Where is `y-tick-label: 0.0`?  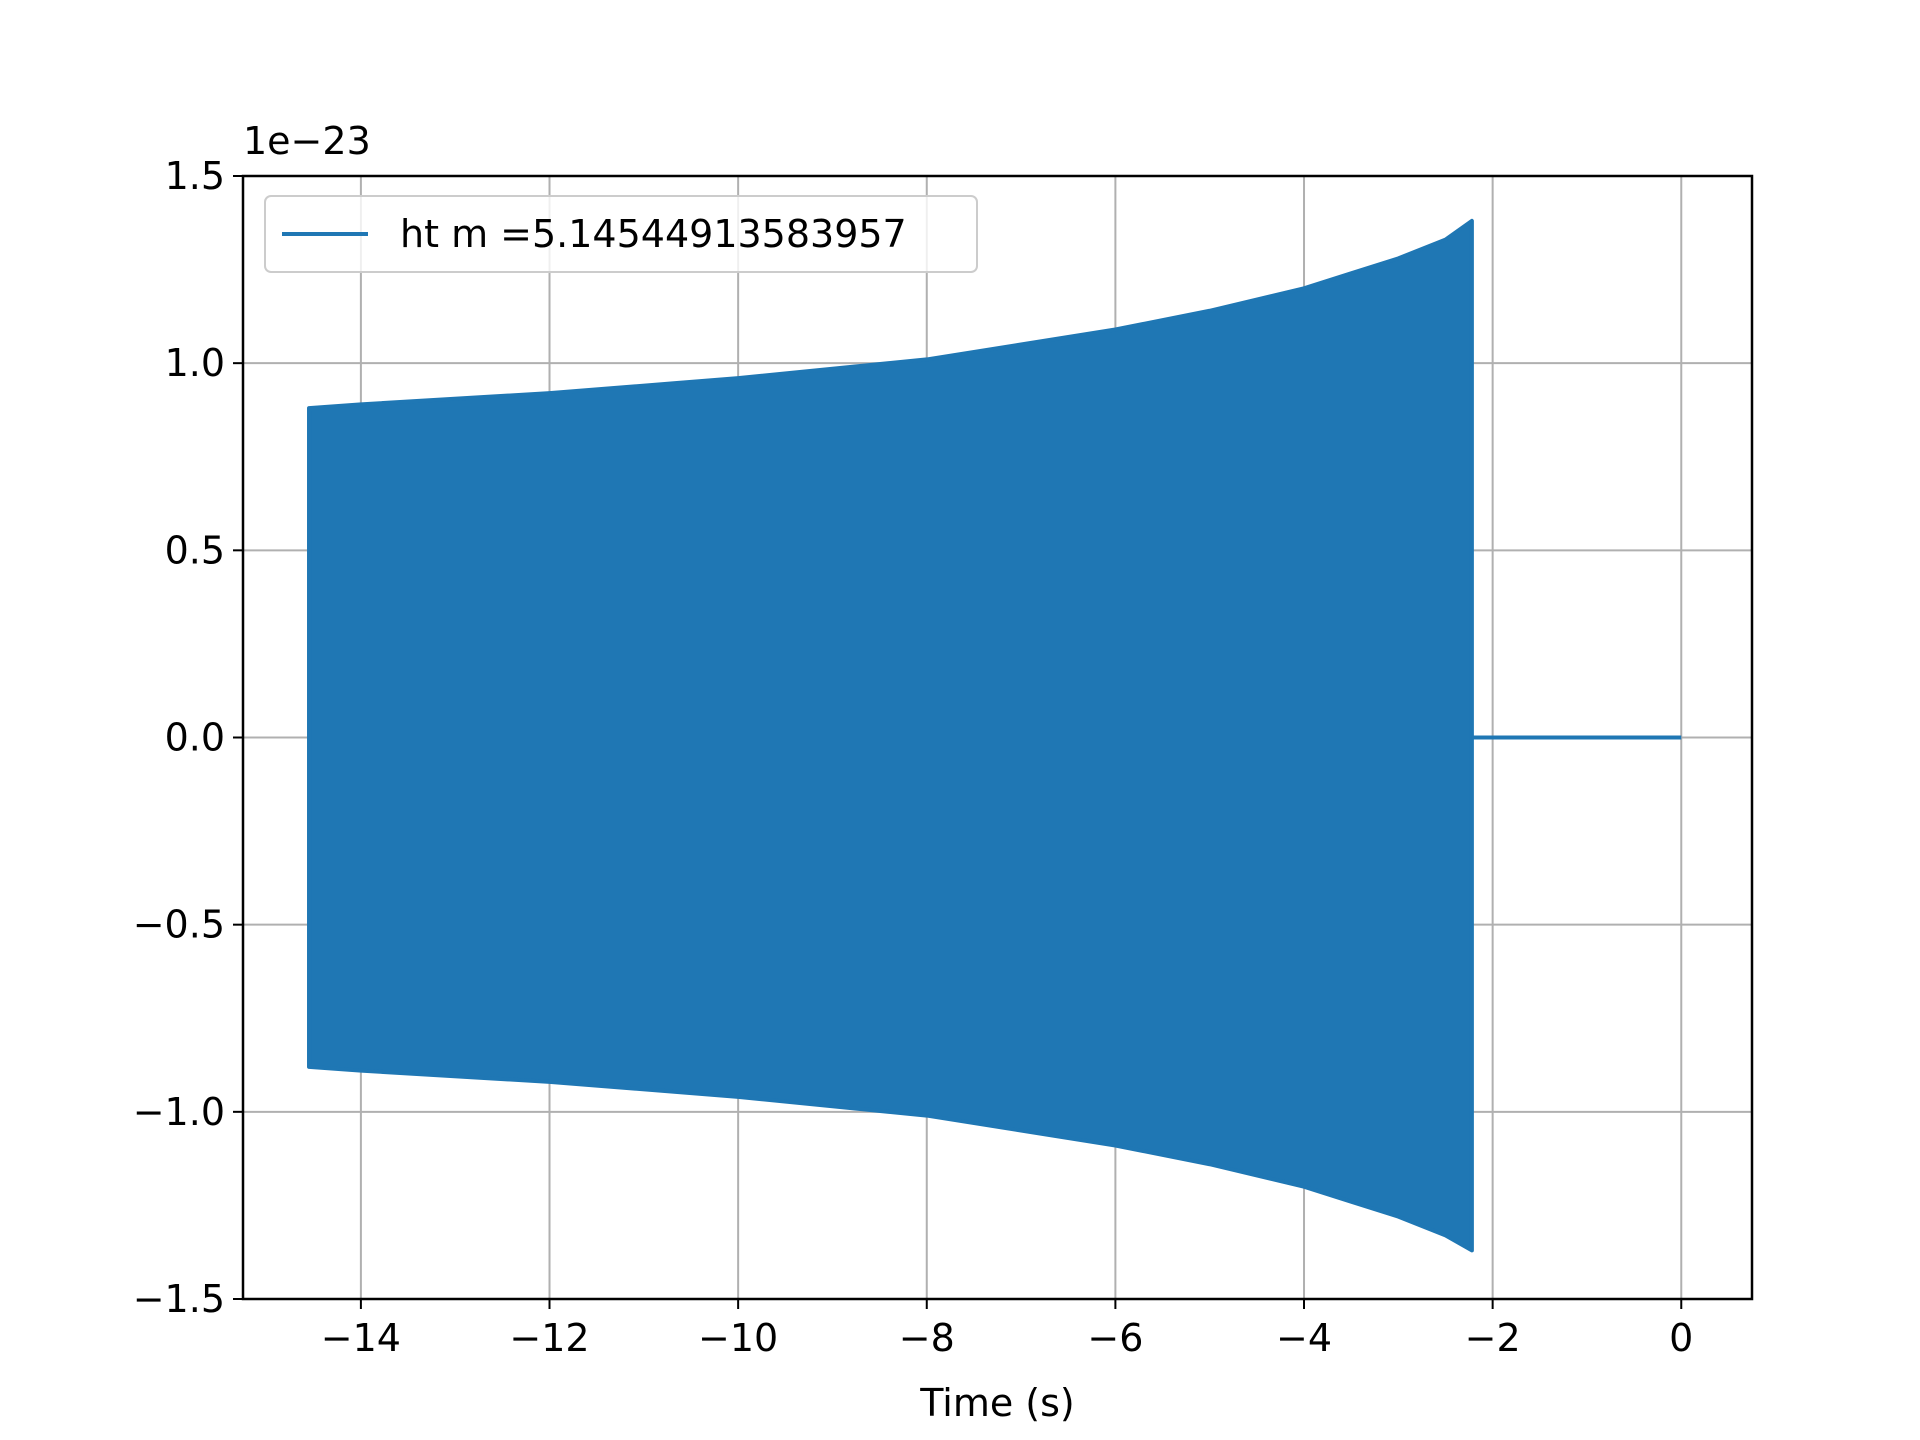
y-tick-label: 0.0 is located at coordinates (195, 738).